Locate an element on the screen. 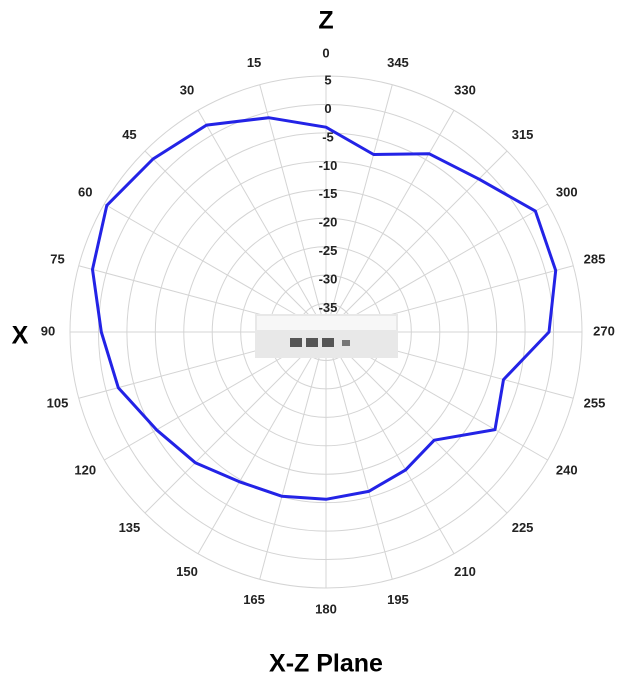 This screenshot has width=626, height=679. angle-label: 210 is located at coordinates (465, 571).